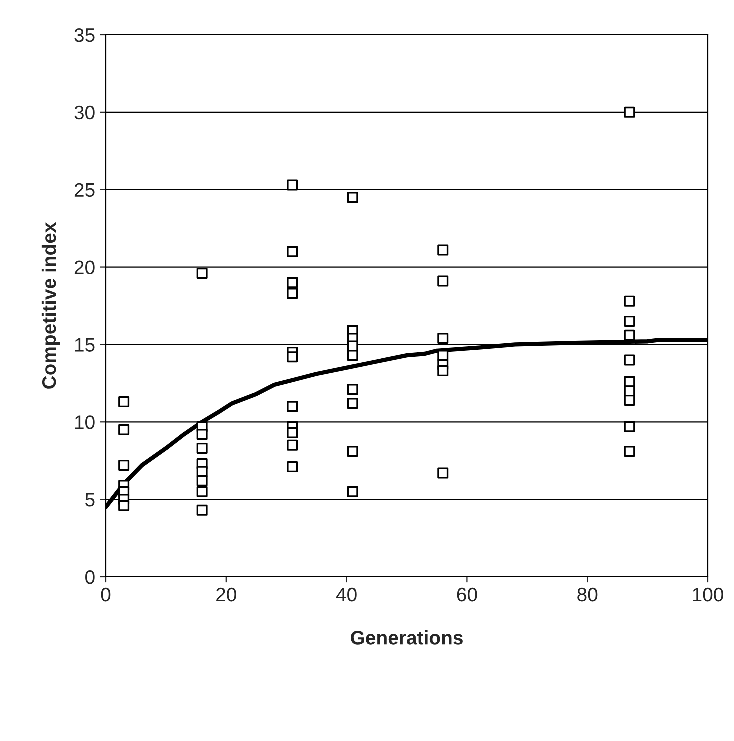 The image size is (734, 741). What do you see at coordinates (106, 595) in the screenshot?
I see `x-tick-label: 0` at bounding box center [106, 595].